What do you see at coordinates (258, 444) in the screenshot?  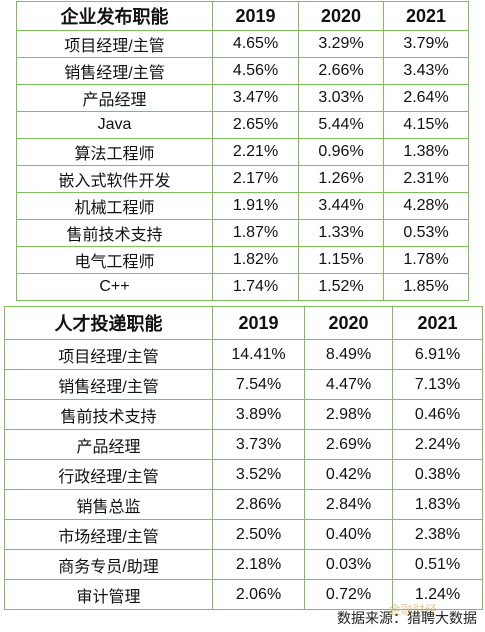 I see `percentage-cell: 3.73%` at bounding box center [258, 444].